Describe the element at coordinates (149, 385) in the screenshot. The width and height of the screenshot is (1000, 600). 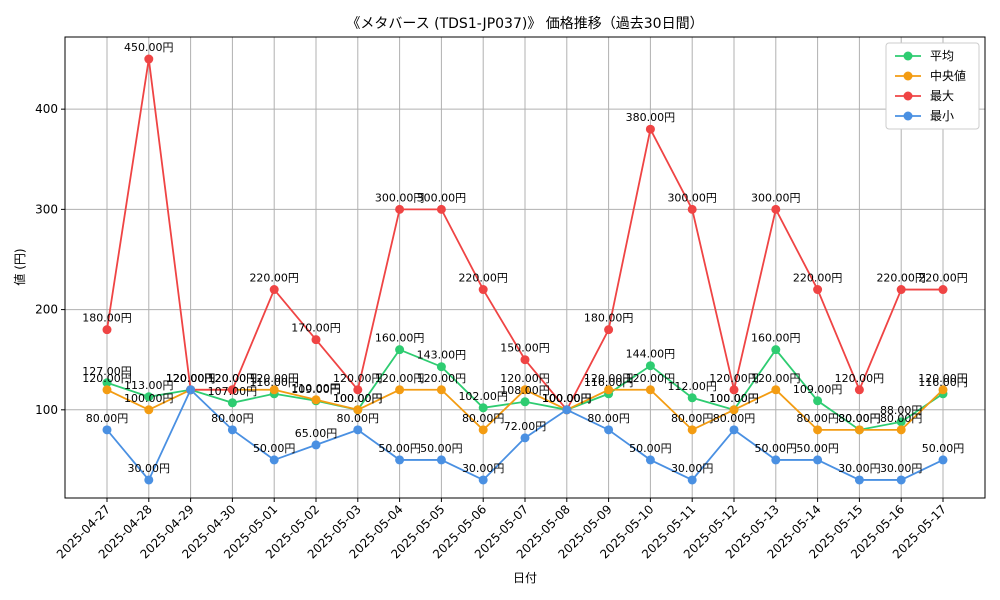
I see `data-label: 113.00円` at that location.